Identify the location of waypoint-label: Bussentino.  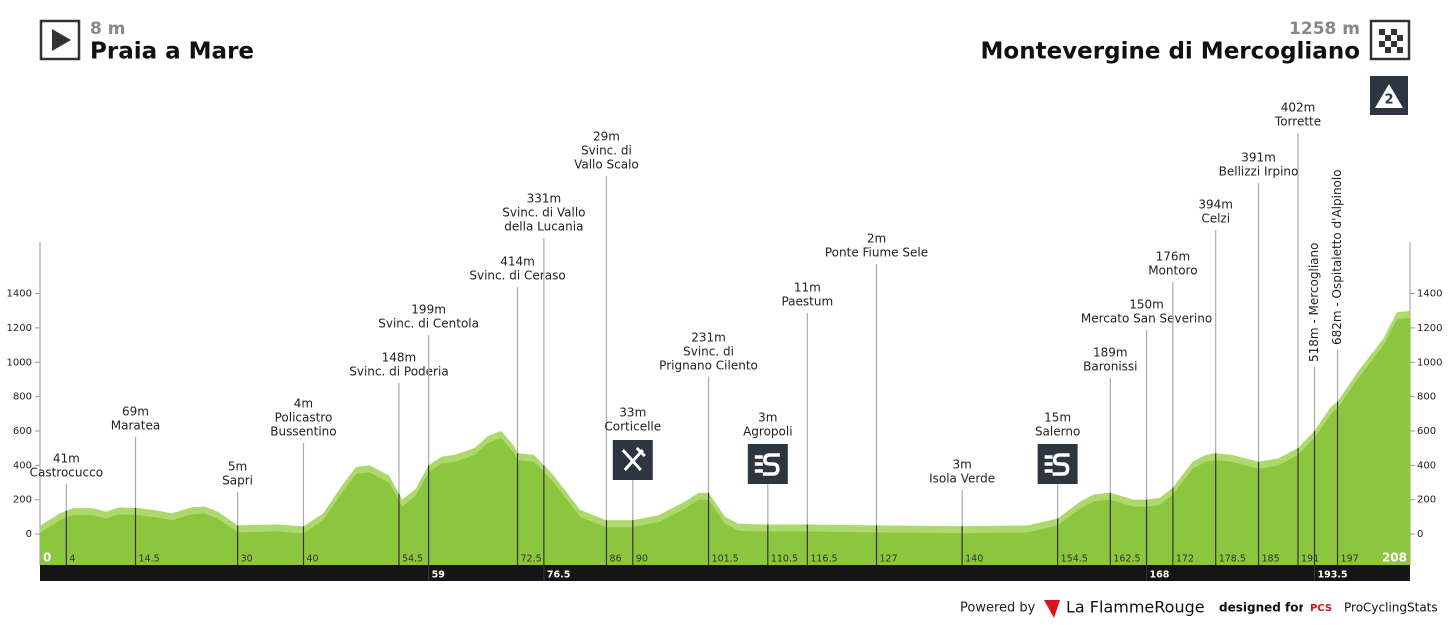
(303, 432).